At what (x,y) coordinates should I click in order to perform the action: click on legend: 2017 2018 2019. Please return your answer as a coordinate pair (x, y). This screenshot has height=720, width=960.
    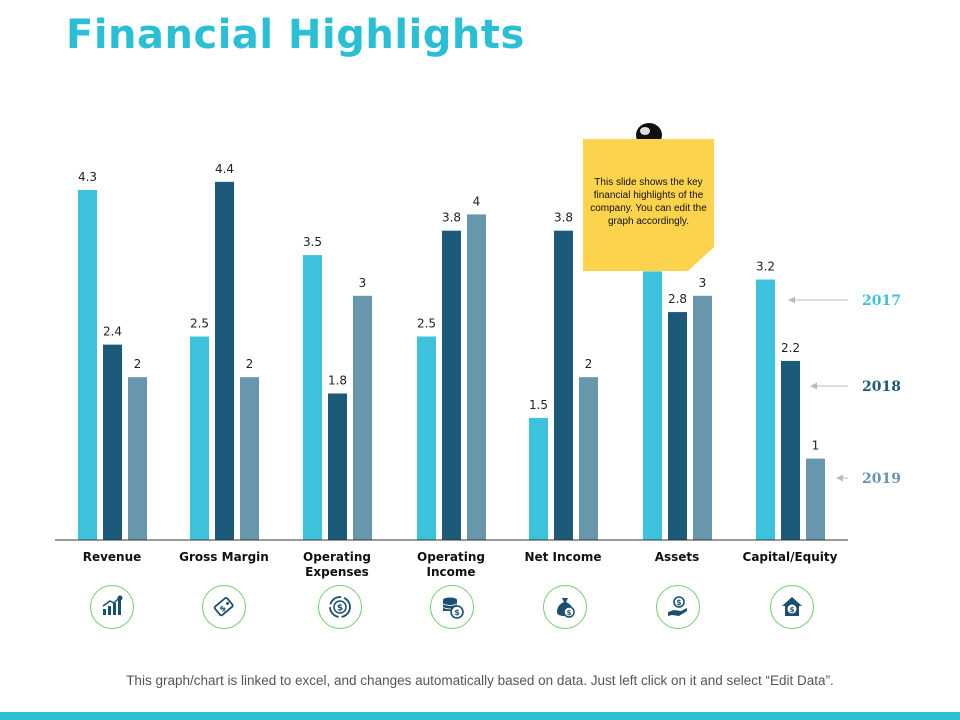
    Looking at the image, I should click on (844, 390).